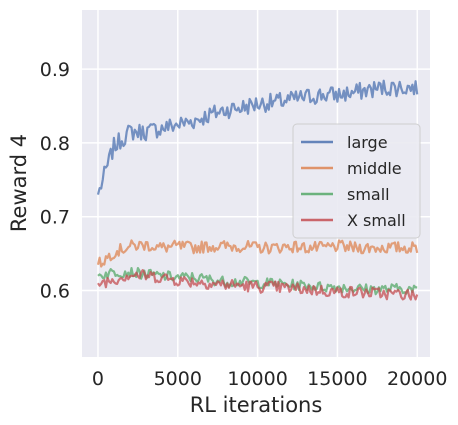 Image resolution: width=458 pixels, height=425 pixels. Describe the element at coordinates (55, 292) in the screenshot. I see `y-tick-label: 0.6` at that location.